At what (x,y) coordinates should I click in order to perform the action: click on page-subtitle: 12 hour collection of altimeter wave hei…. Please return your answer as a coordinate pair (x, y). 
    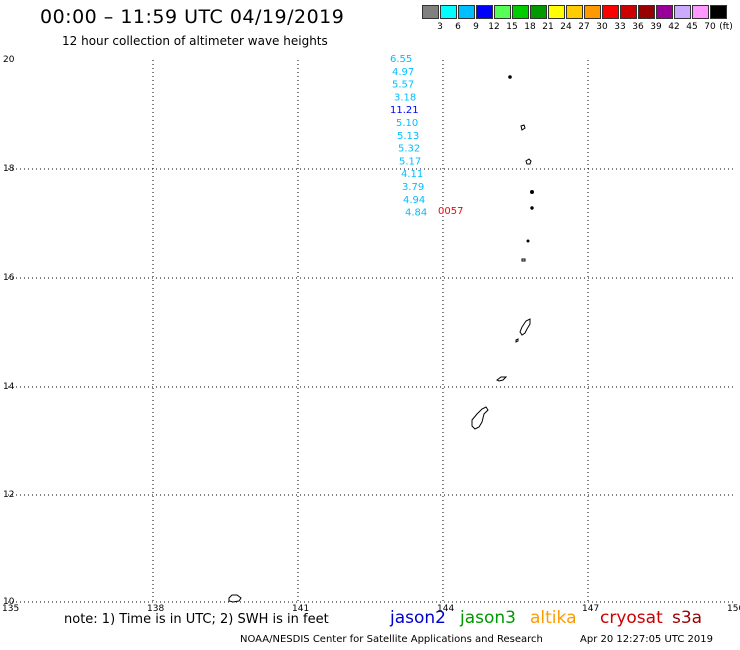
    Looking at the image, I should click on (195, 41).